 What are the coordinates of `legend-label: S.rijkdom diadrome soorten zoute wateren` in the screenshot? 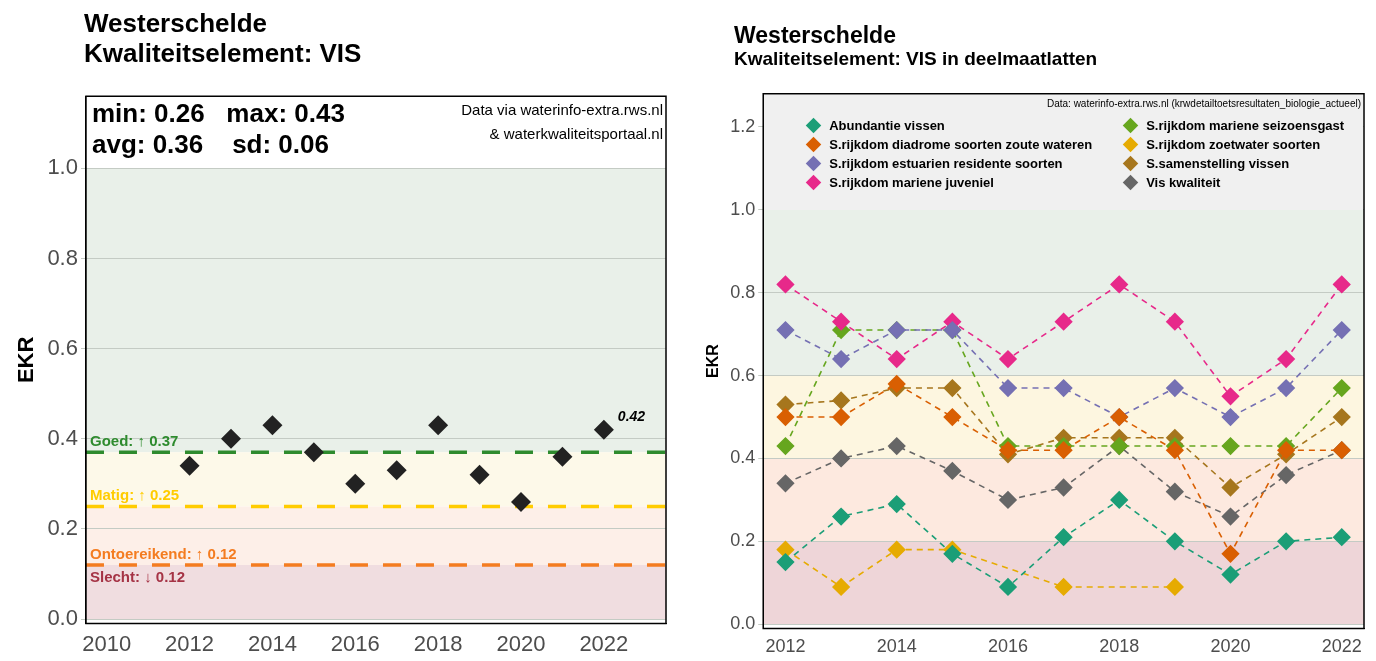 It's located at (961, 144).